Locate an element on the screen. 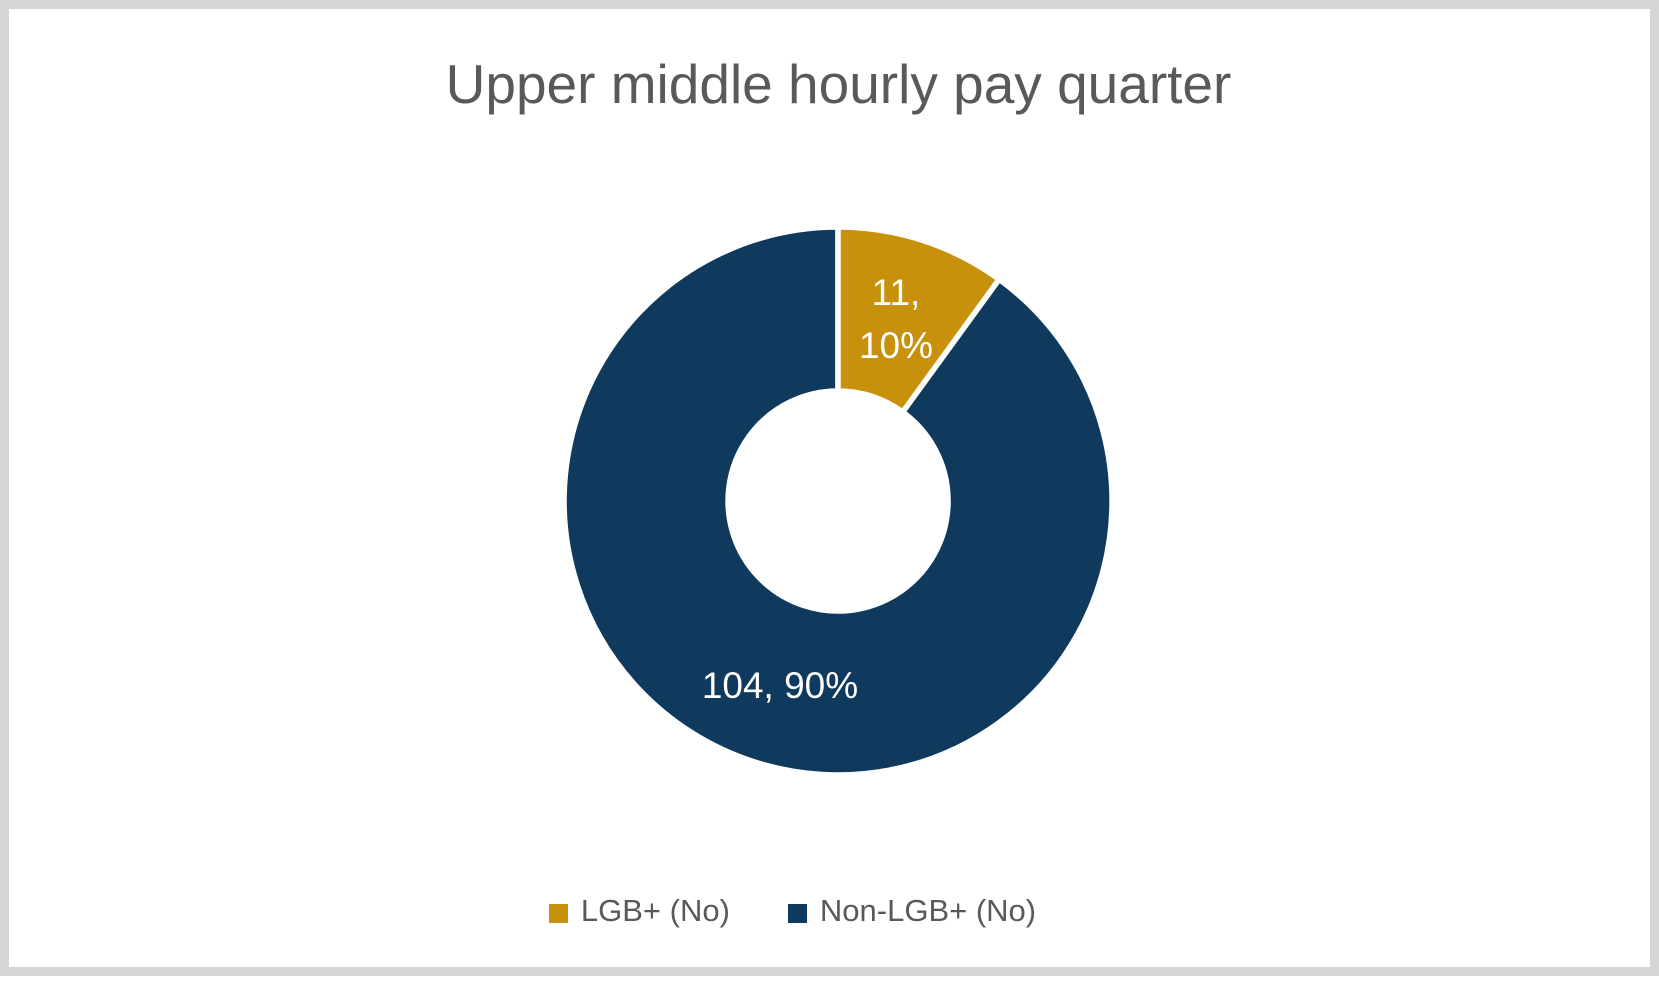 Image resolution: width=1659 pixels, height=985 pixels. slice-lgb-label-line1: 11, is located at coordinates (896, 292).